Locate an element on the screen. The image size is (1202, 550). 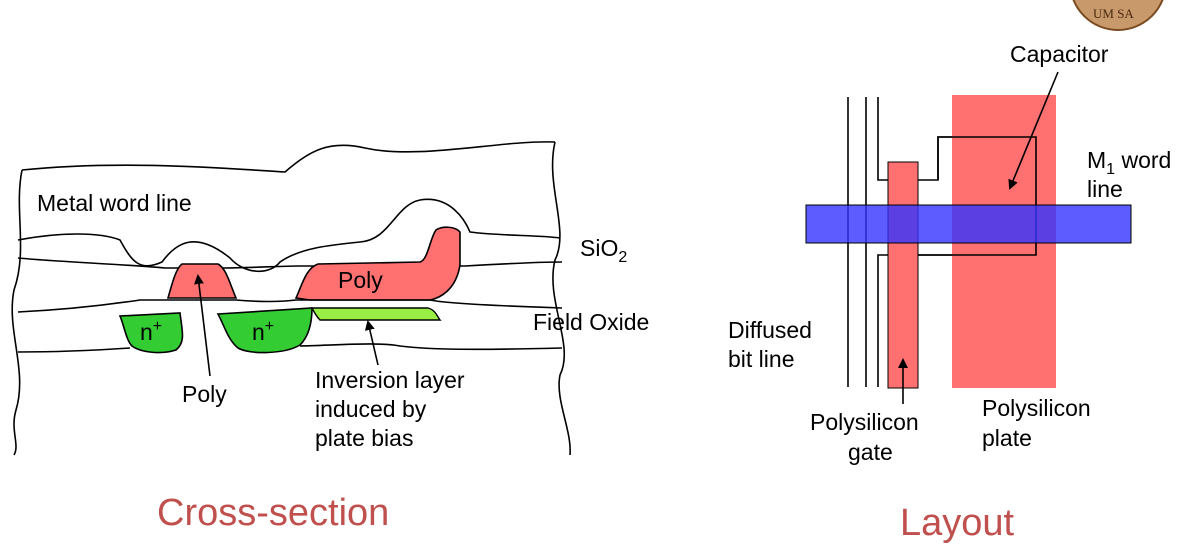
seal-logo: UM SA is located at coordinates (1118, 15).